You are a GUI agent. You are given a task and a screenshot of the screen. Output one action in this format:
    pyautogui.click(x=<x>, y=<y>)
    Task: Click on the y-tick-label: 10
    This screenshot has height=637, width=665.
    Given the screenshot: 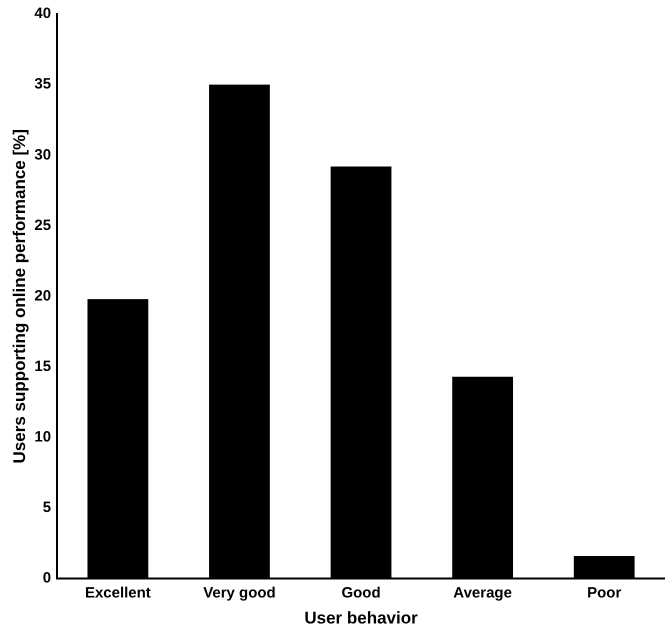 What is the action you would take?
    pyautogui.click(x=43, y=437)
    